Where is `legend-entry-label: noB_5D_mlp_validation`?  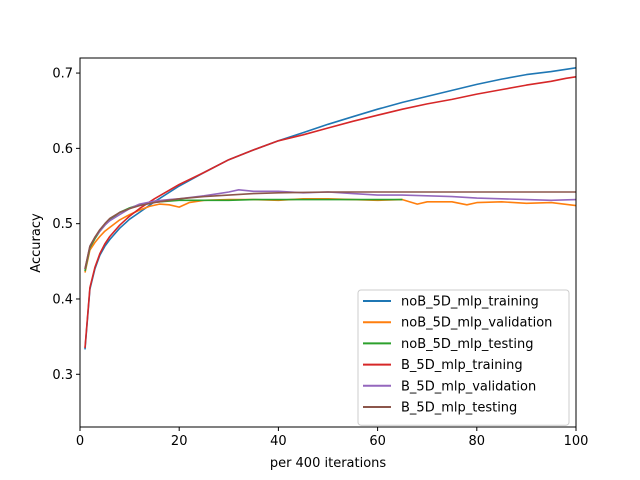
legend-entry-label: noB_5D_mlp_validation is located at coordinates (476, 323).